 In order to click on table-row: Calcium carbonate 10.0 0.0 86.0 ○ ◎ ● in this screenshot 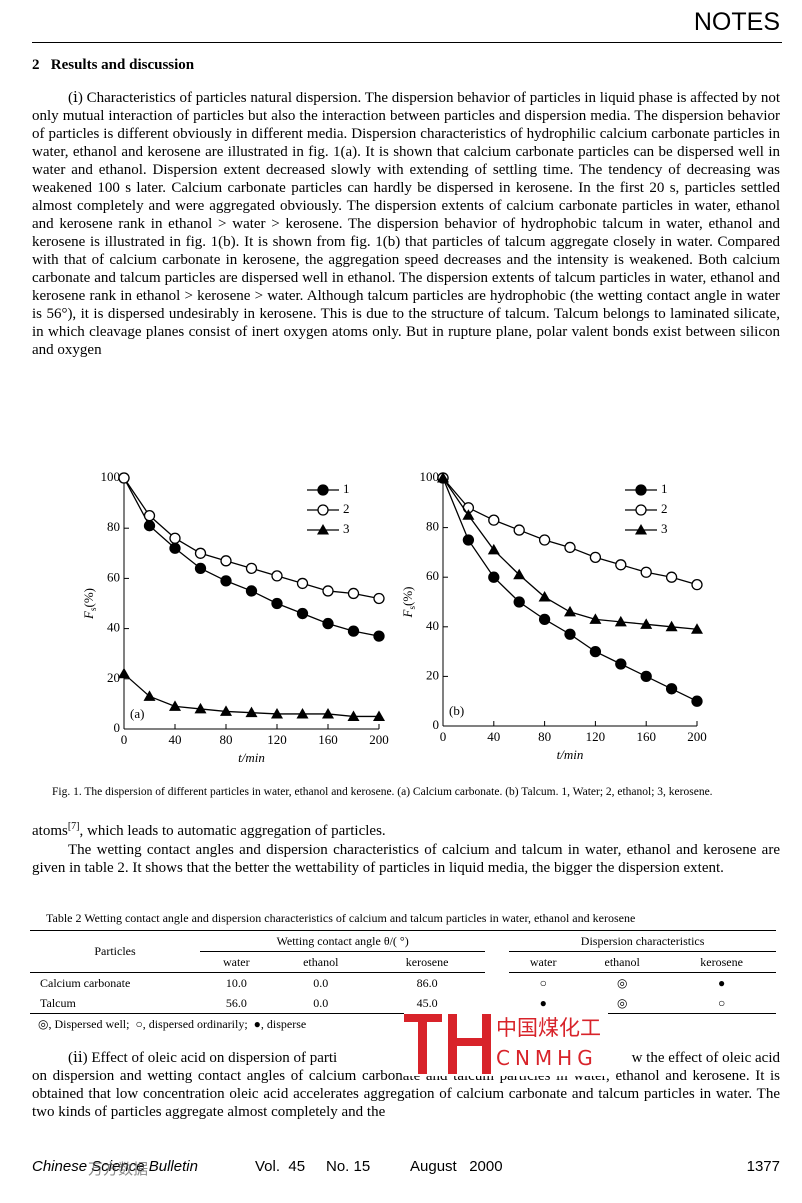, I will do `click(403, 983)`.